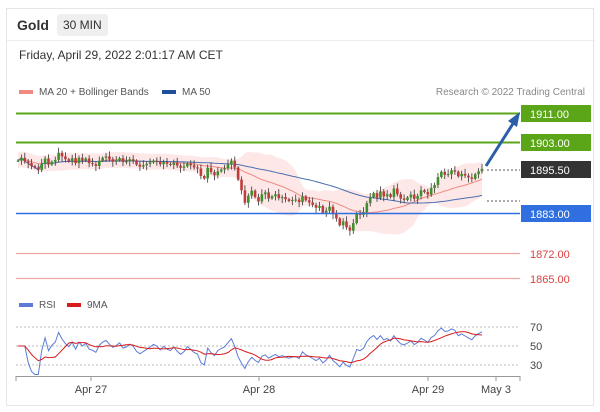  Describe the element at coordinates (91, 390) in the screenshot. I see `x-label-apr27: Apr 27` at that location.